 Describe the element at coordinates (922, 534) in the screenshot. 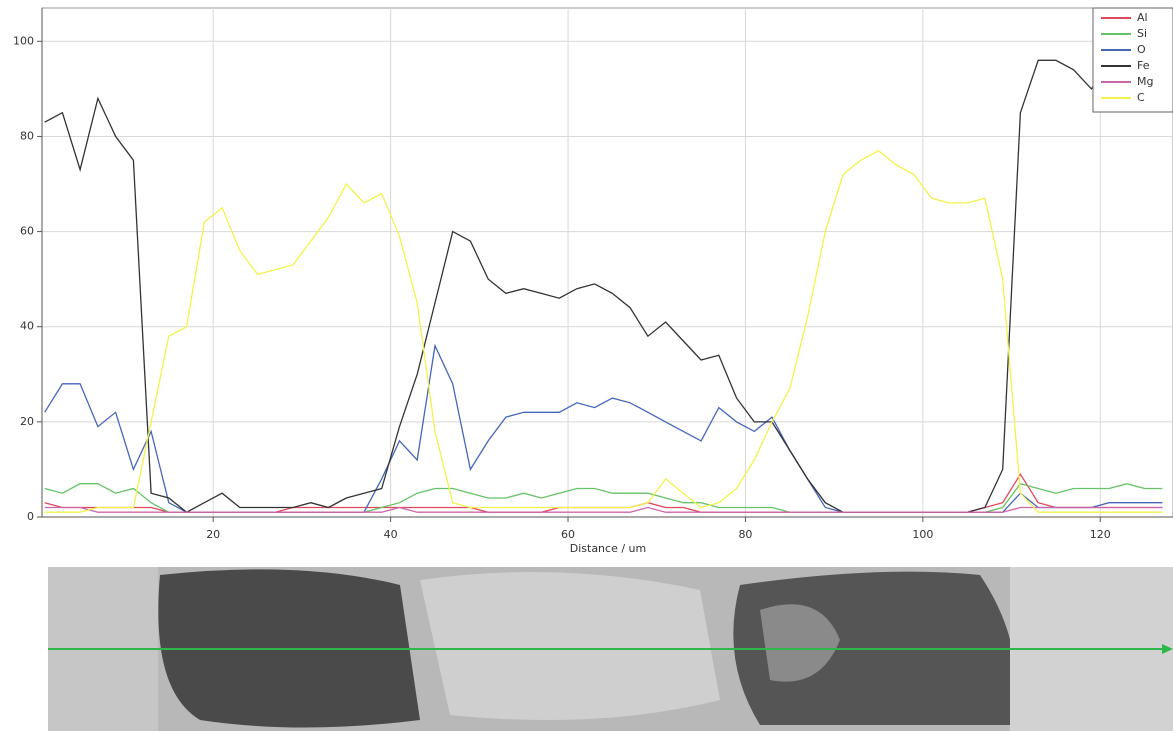

I see `x-tick-label: 100` at that location.